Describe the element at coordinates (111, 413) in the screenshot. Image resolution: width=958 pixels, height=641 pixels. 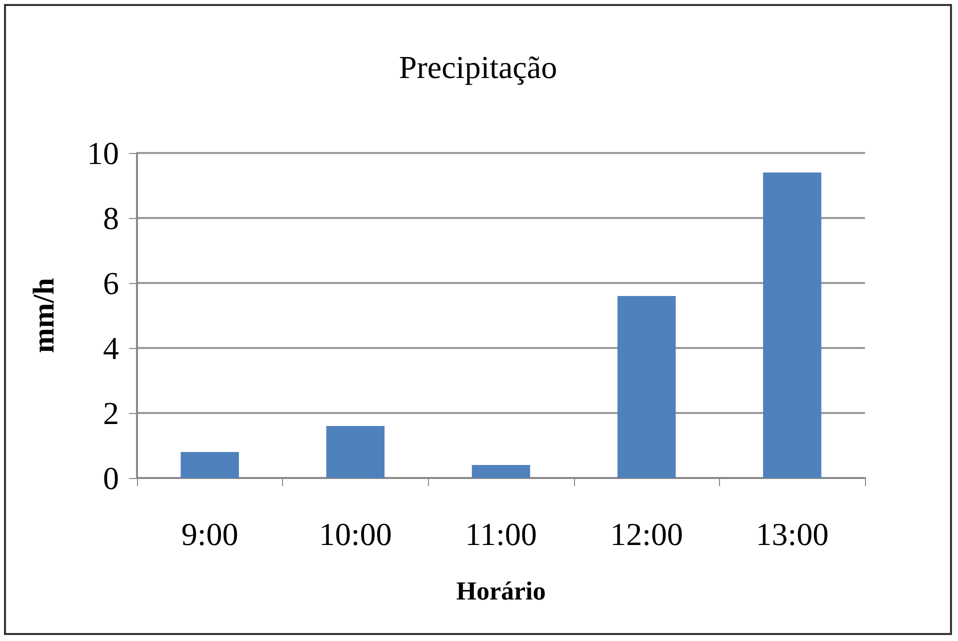
I see `y-tick-label: 2` at that location.